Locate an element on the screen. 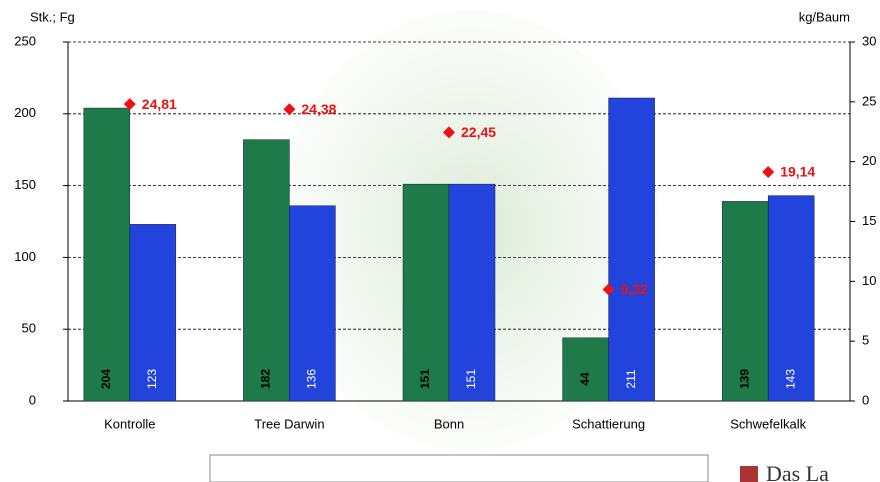 The width and height of the screenshot is (880, 482). x-tick-label: Tree Darwin is located at coordinates (289, 423).